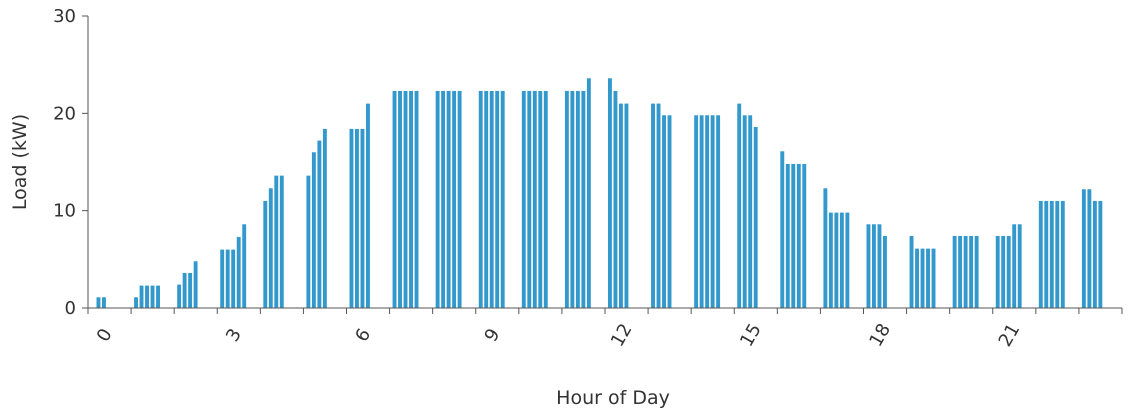  I want to click on y-tick-label-30: 30, so click(64, 16).